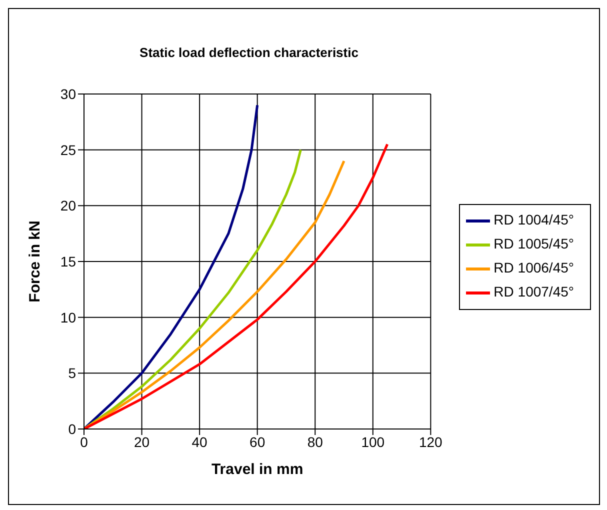  I want to click on y-tick-label: 15, so click(68, 261).